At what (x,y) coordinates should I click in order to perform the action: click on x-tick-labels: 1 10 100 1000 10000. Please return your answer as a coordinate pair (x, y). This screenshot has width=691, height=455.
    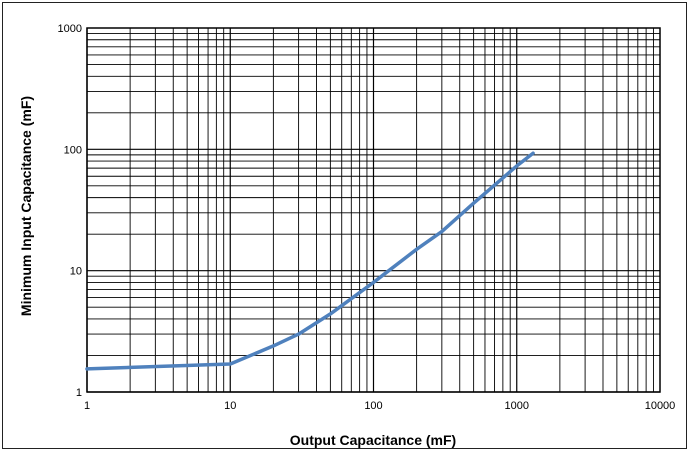
    Looking at the image, I should click on (379, 406).